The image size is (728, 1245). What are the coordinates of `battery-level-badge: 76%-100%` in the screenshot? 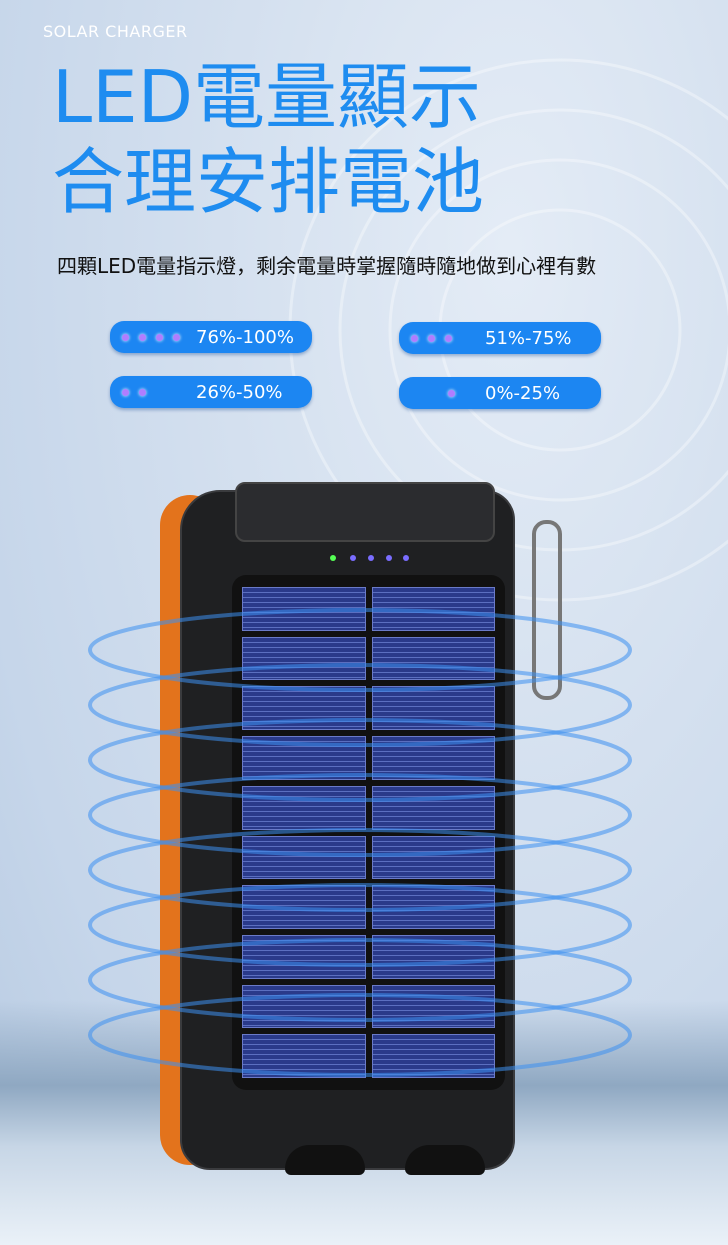 It's located at (211, 337).